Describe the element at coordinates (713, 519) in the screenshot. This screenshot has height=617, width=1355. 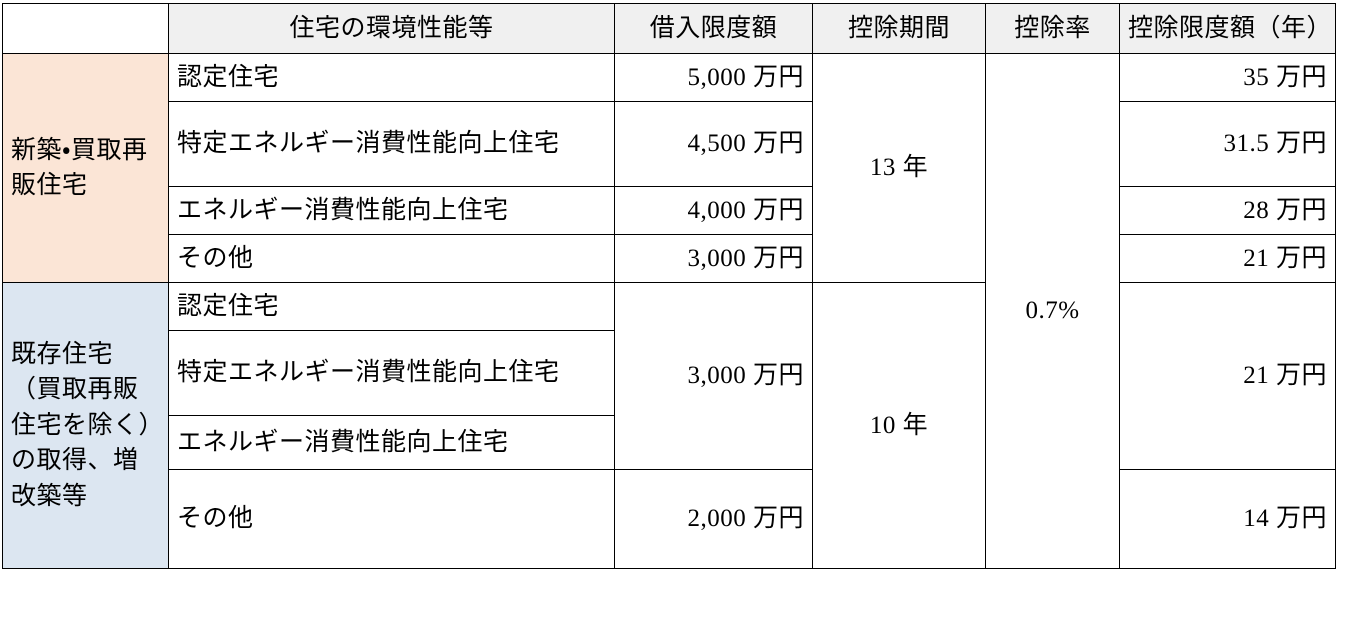
I see `loan-limit-existing-other: 2,000 万円` at that location.